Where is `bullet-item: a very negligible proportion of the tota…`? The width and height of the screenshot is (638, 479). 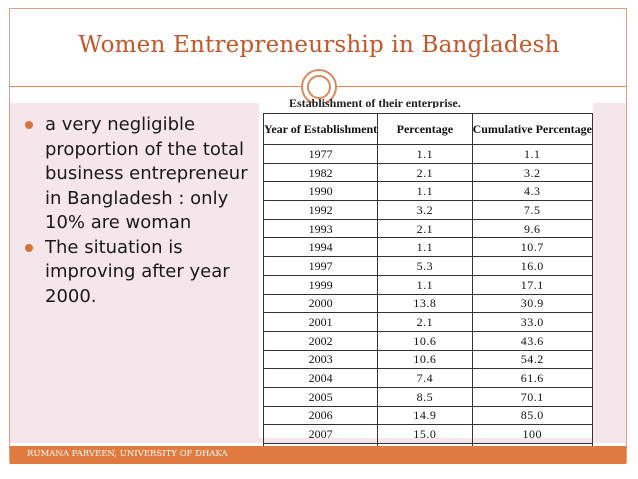 bullet-item: a very negligible proportion of the tota… is located at coordinates (136, 174).